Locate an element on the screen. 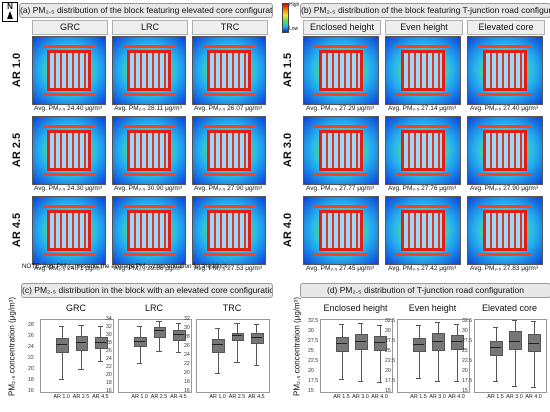  avg-concentration: Avg. PM₂.₅ 26.07 μg/m³ is located at coordinates (227, 108).